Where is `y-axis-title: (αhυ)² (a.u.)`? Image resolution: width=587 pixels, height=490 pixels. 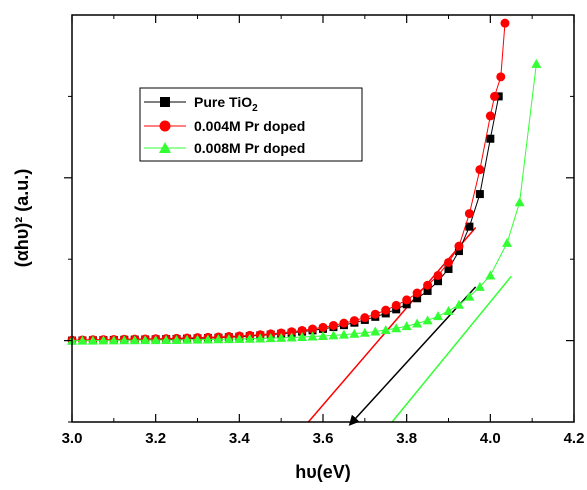 y-axis-title: (αhυ)² (a.u.) is located at coordinates (22, 218).